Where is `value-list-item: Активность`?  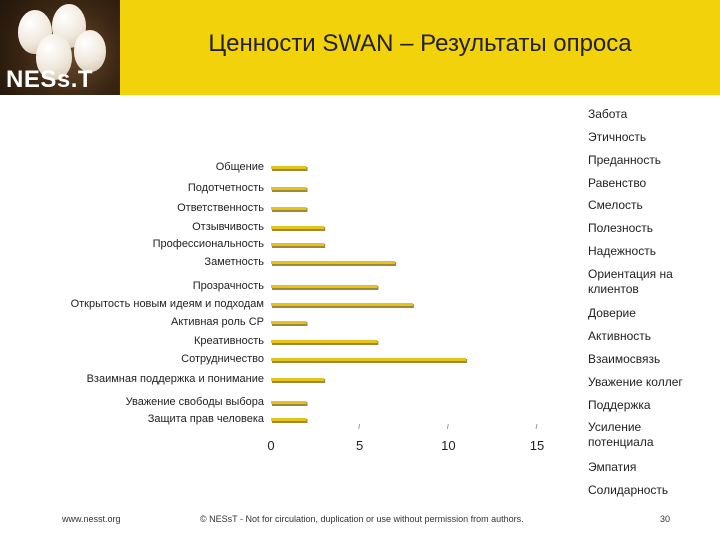
value-list-item: Активность is located at coordinates (620, 336).